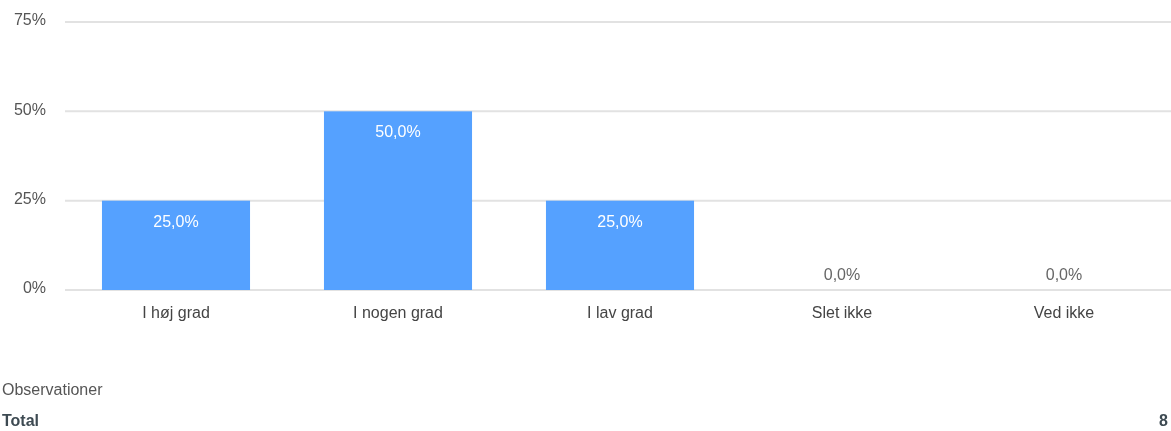  Describe the element at coordinates (29, 199) in the screenshot. I see `y-tick-label: 25%` at that location.